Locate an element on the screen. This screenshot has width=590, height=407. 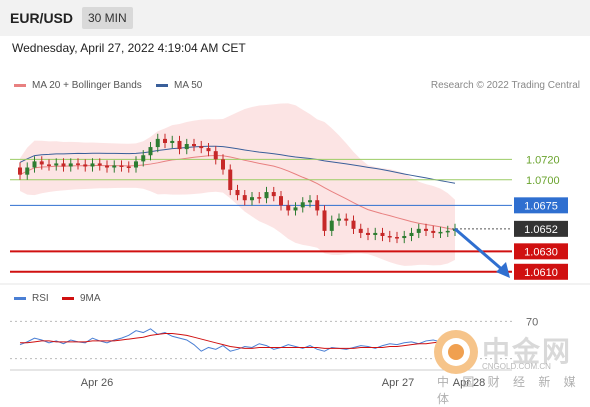
research-credit: Research © 2022 Trading Central is located at coordinates (505, 85).